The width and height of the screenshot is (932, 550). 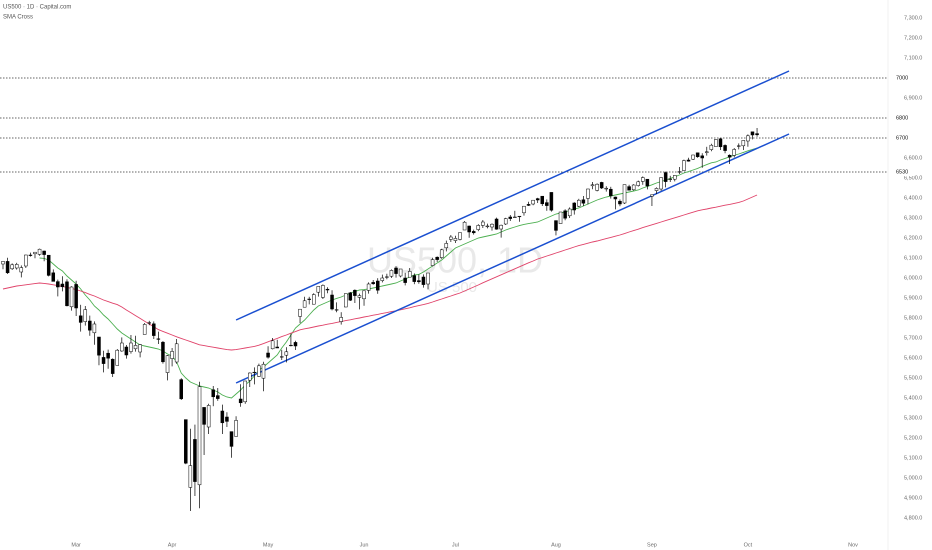 I want to click on y-tick-label: 7,100.0, so click(x=913, y=58).